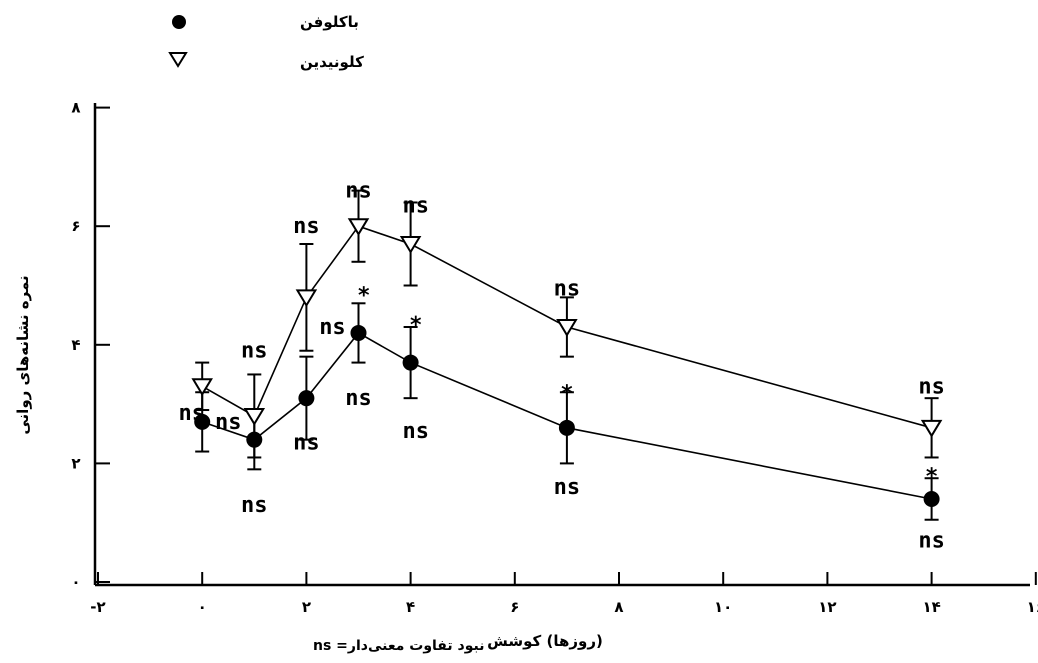 The height and width of the screenshot is (663, 1038). I want to click on y-tick-label: ۴, so click(75, 345).